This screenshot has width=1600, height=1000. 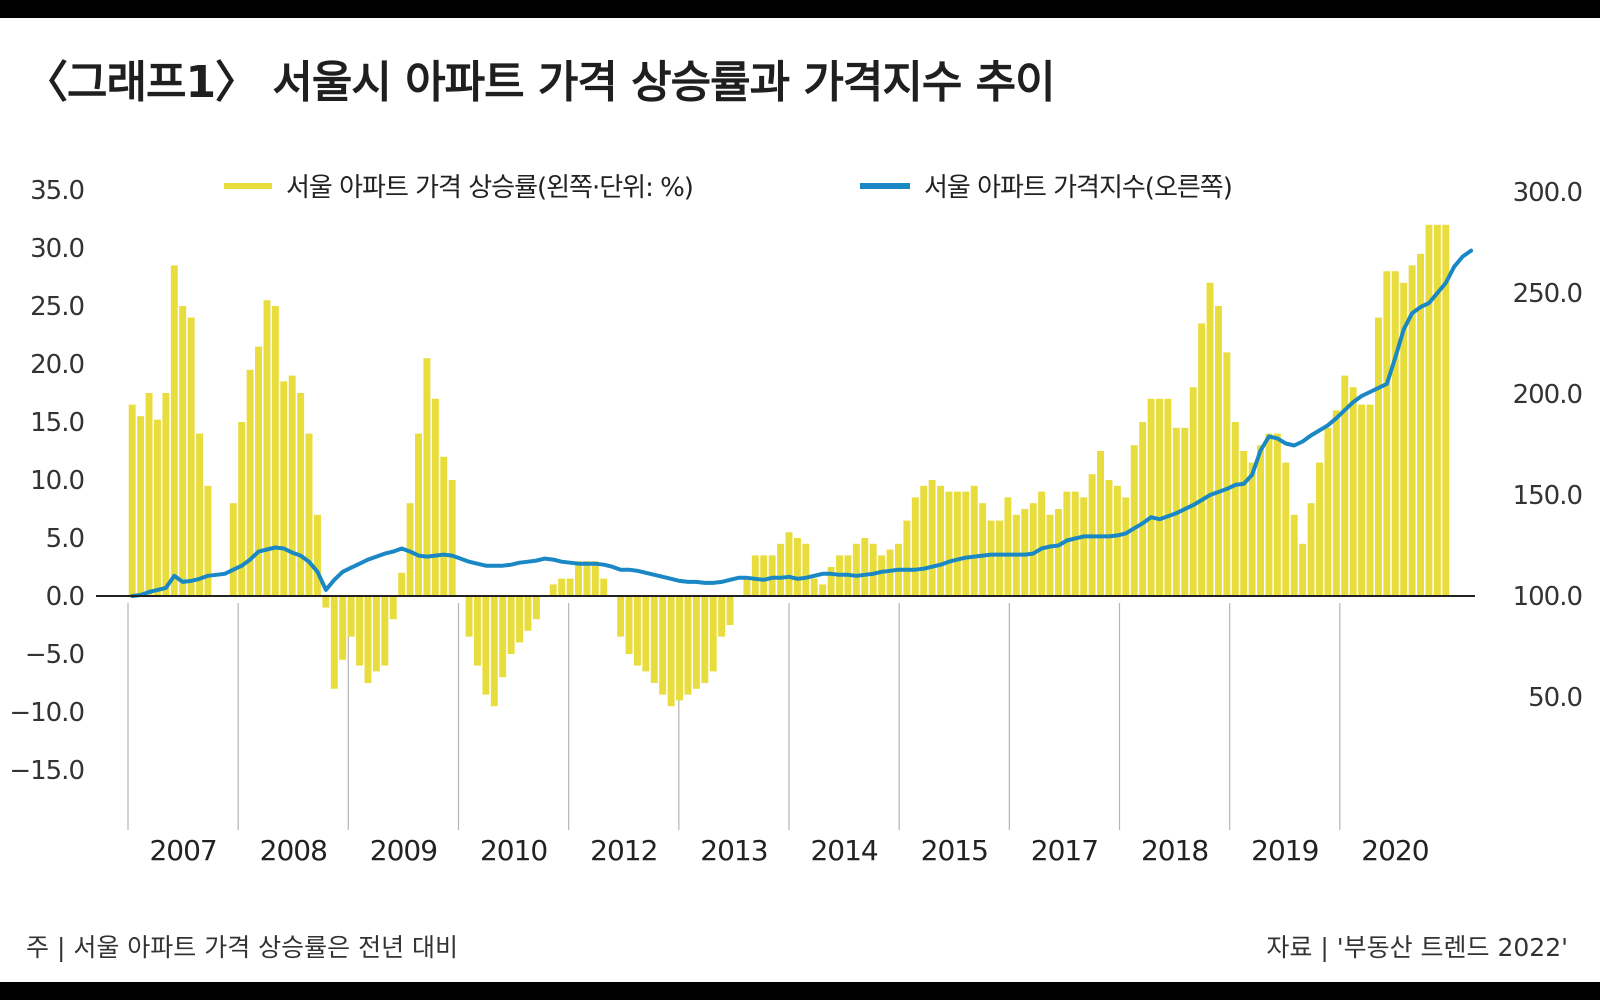 What do you see at coordinates (728, 188) in the screenshot?
I see `legend-layer: 서울 아파트 가격 상승률(왼쪽·단위: %) 서울 아파트 가격지수(오른쪽)` at bounding box center [728, 188].